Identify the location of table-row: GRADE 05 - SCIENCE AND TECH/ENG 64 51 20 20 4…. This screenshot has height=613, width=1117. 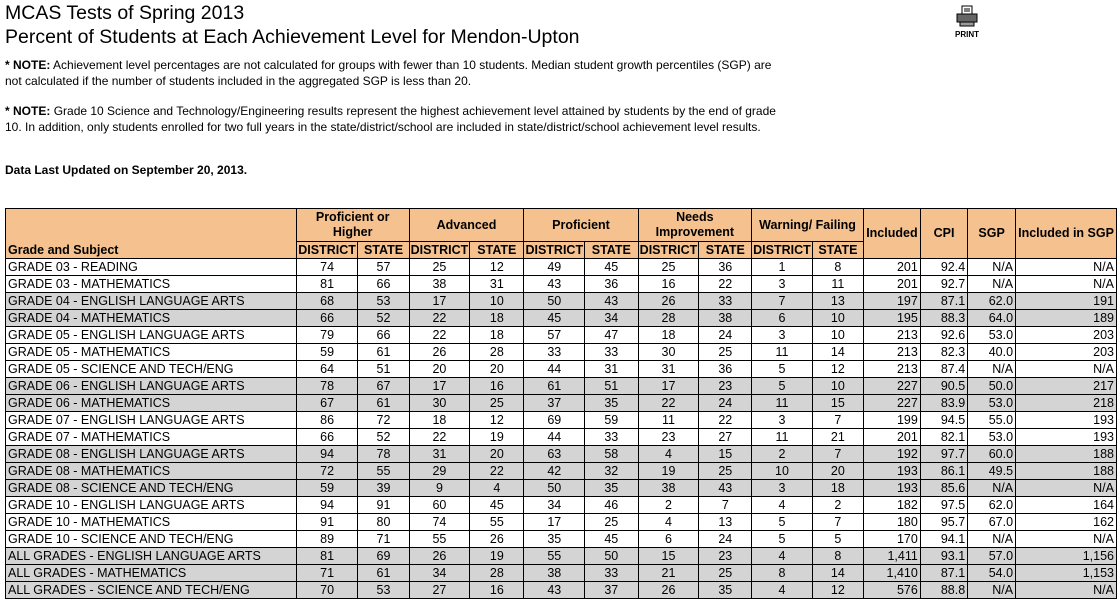
(561, 369).